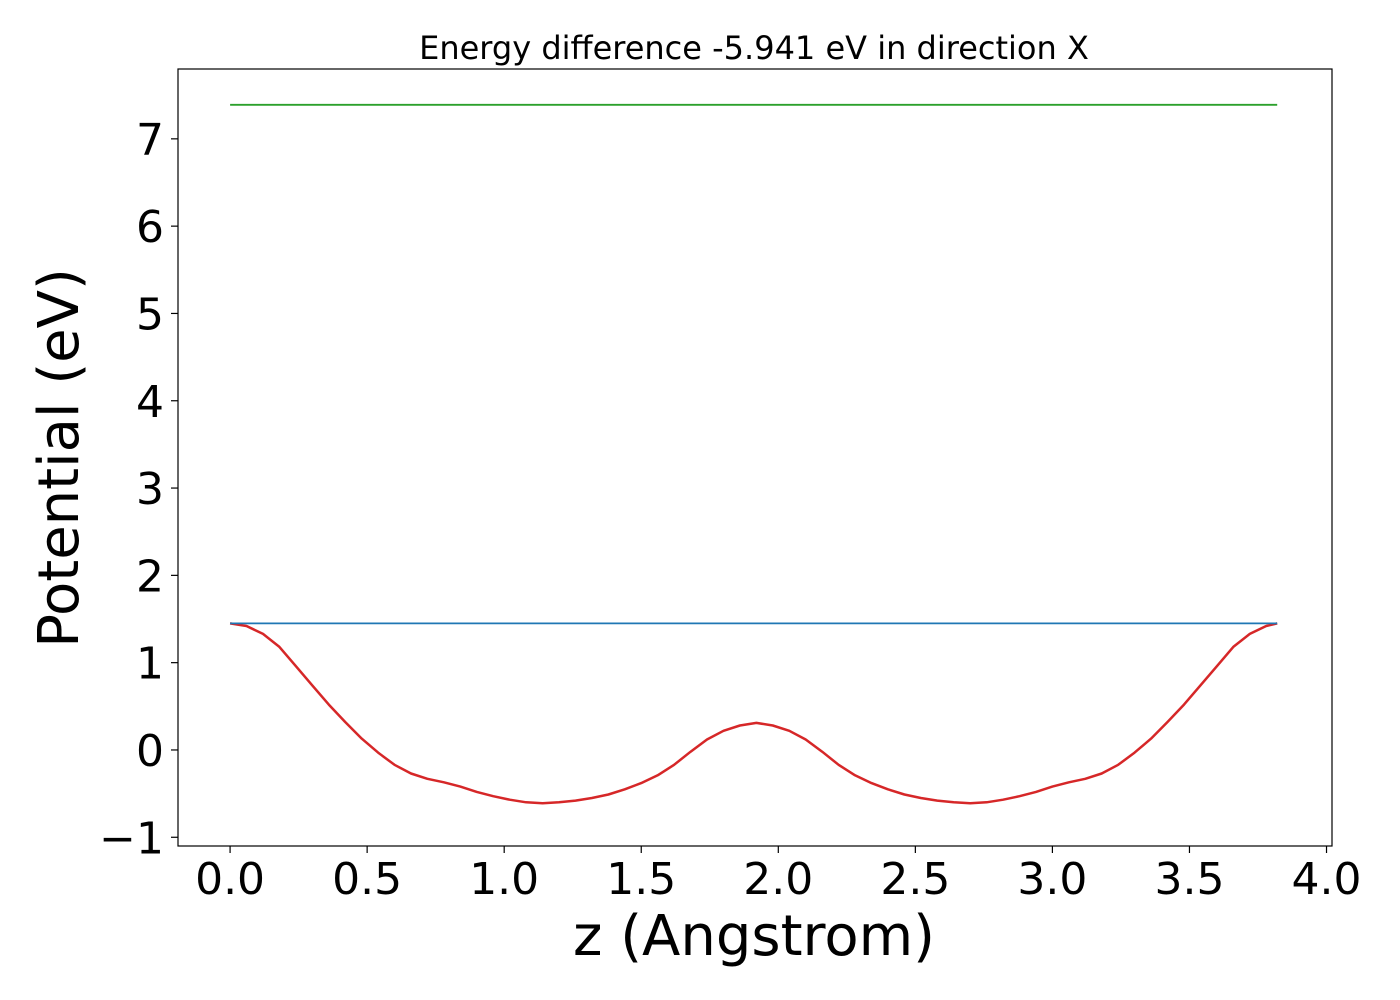  Describe the element at coordinates (367, 879) in the screenshot. I see `x-tick-label: 0.5` at that location.